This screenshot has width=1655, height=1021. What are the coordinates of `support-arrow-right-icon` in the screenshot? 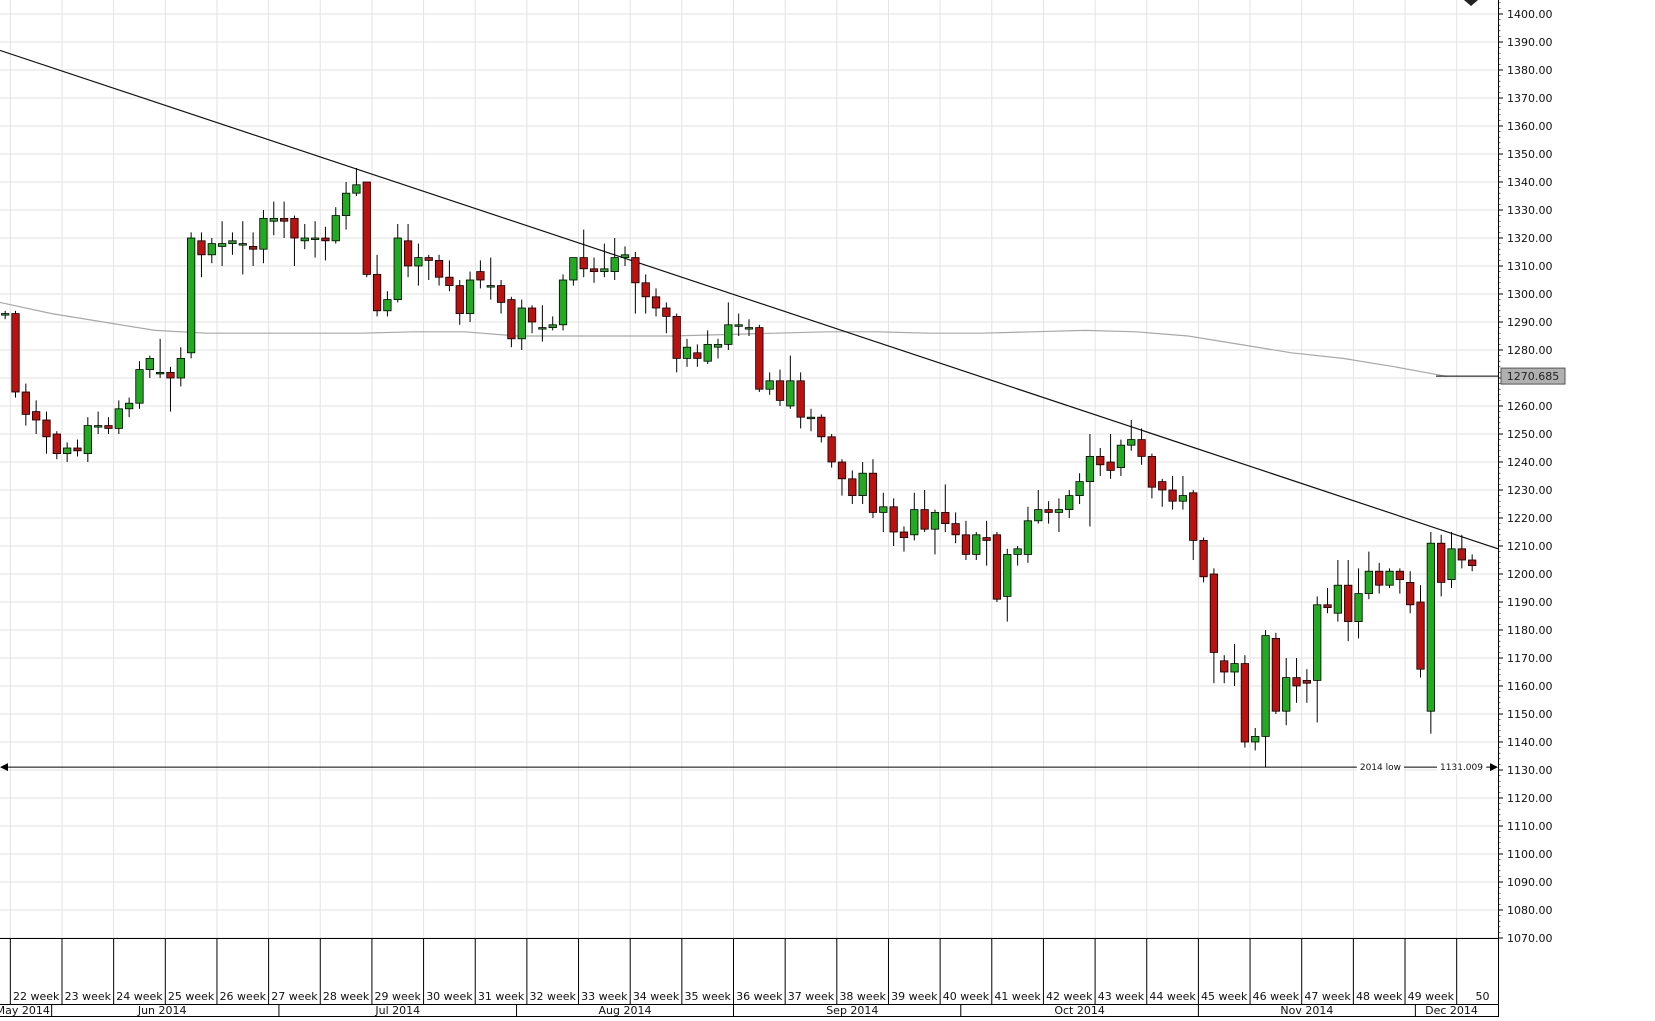 It's located at (1494, 767).